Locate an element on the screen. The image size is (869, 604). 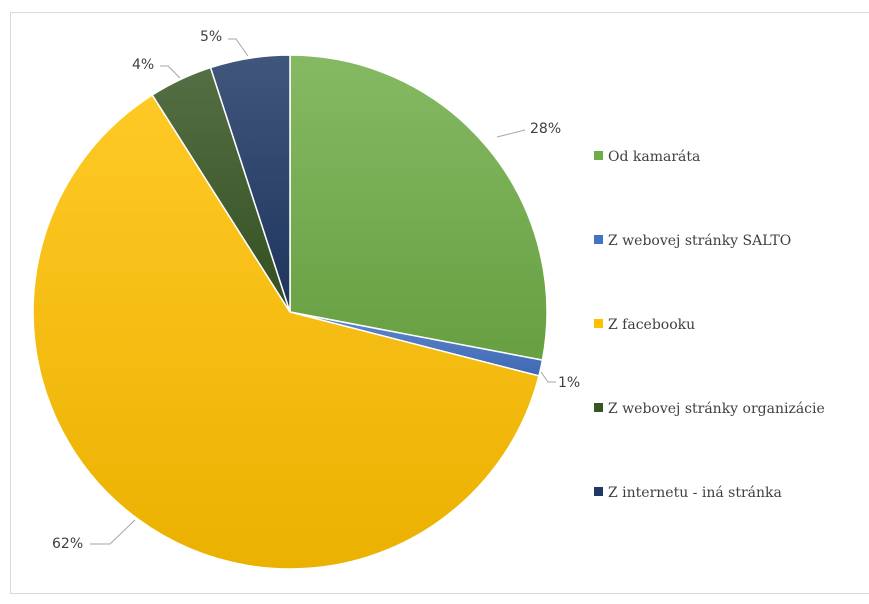
data-label-3: 62% is located at coordinates (67, 544).